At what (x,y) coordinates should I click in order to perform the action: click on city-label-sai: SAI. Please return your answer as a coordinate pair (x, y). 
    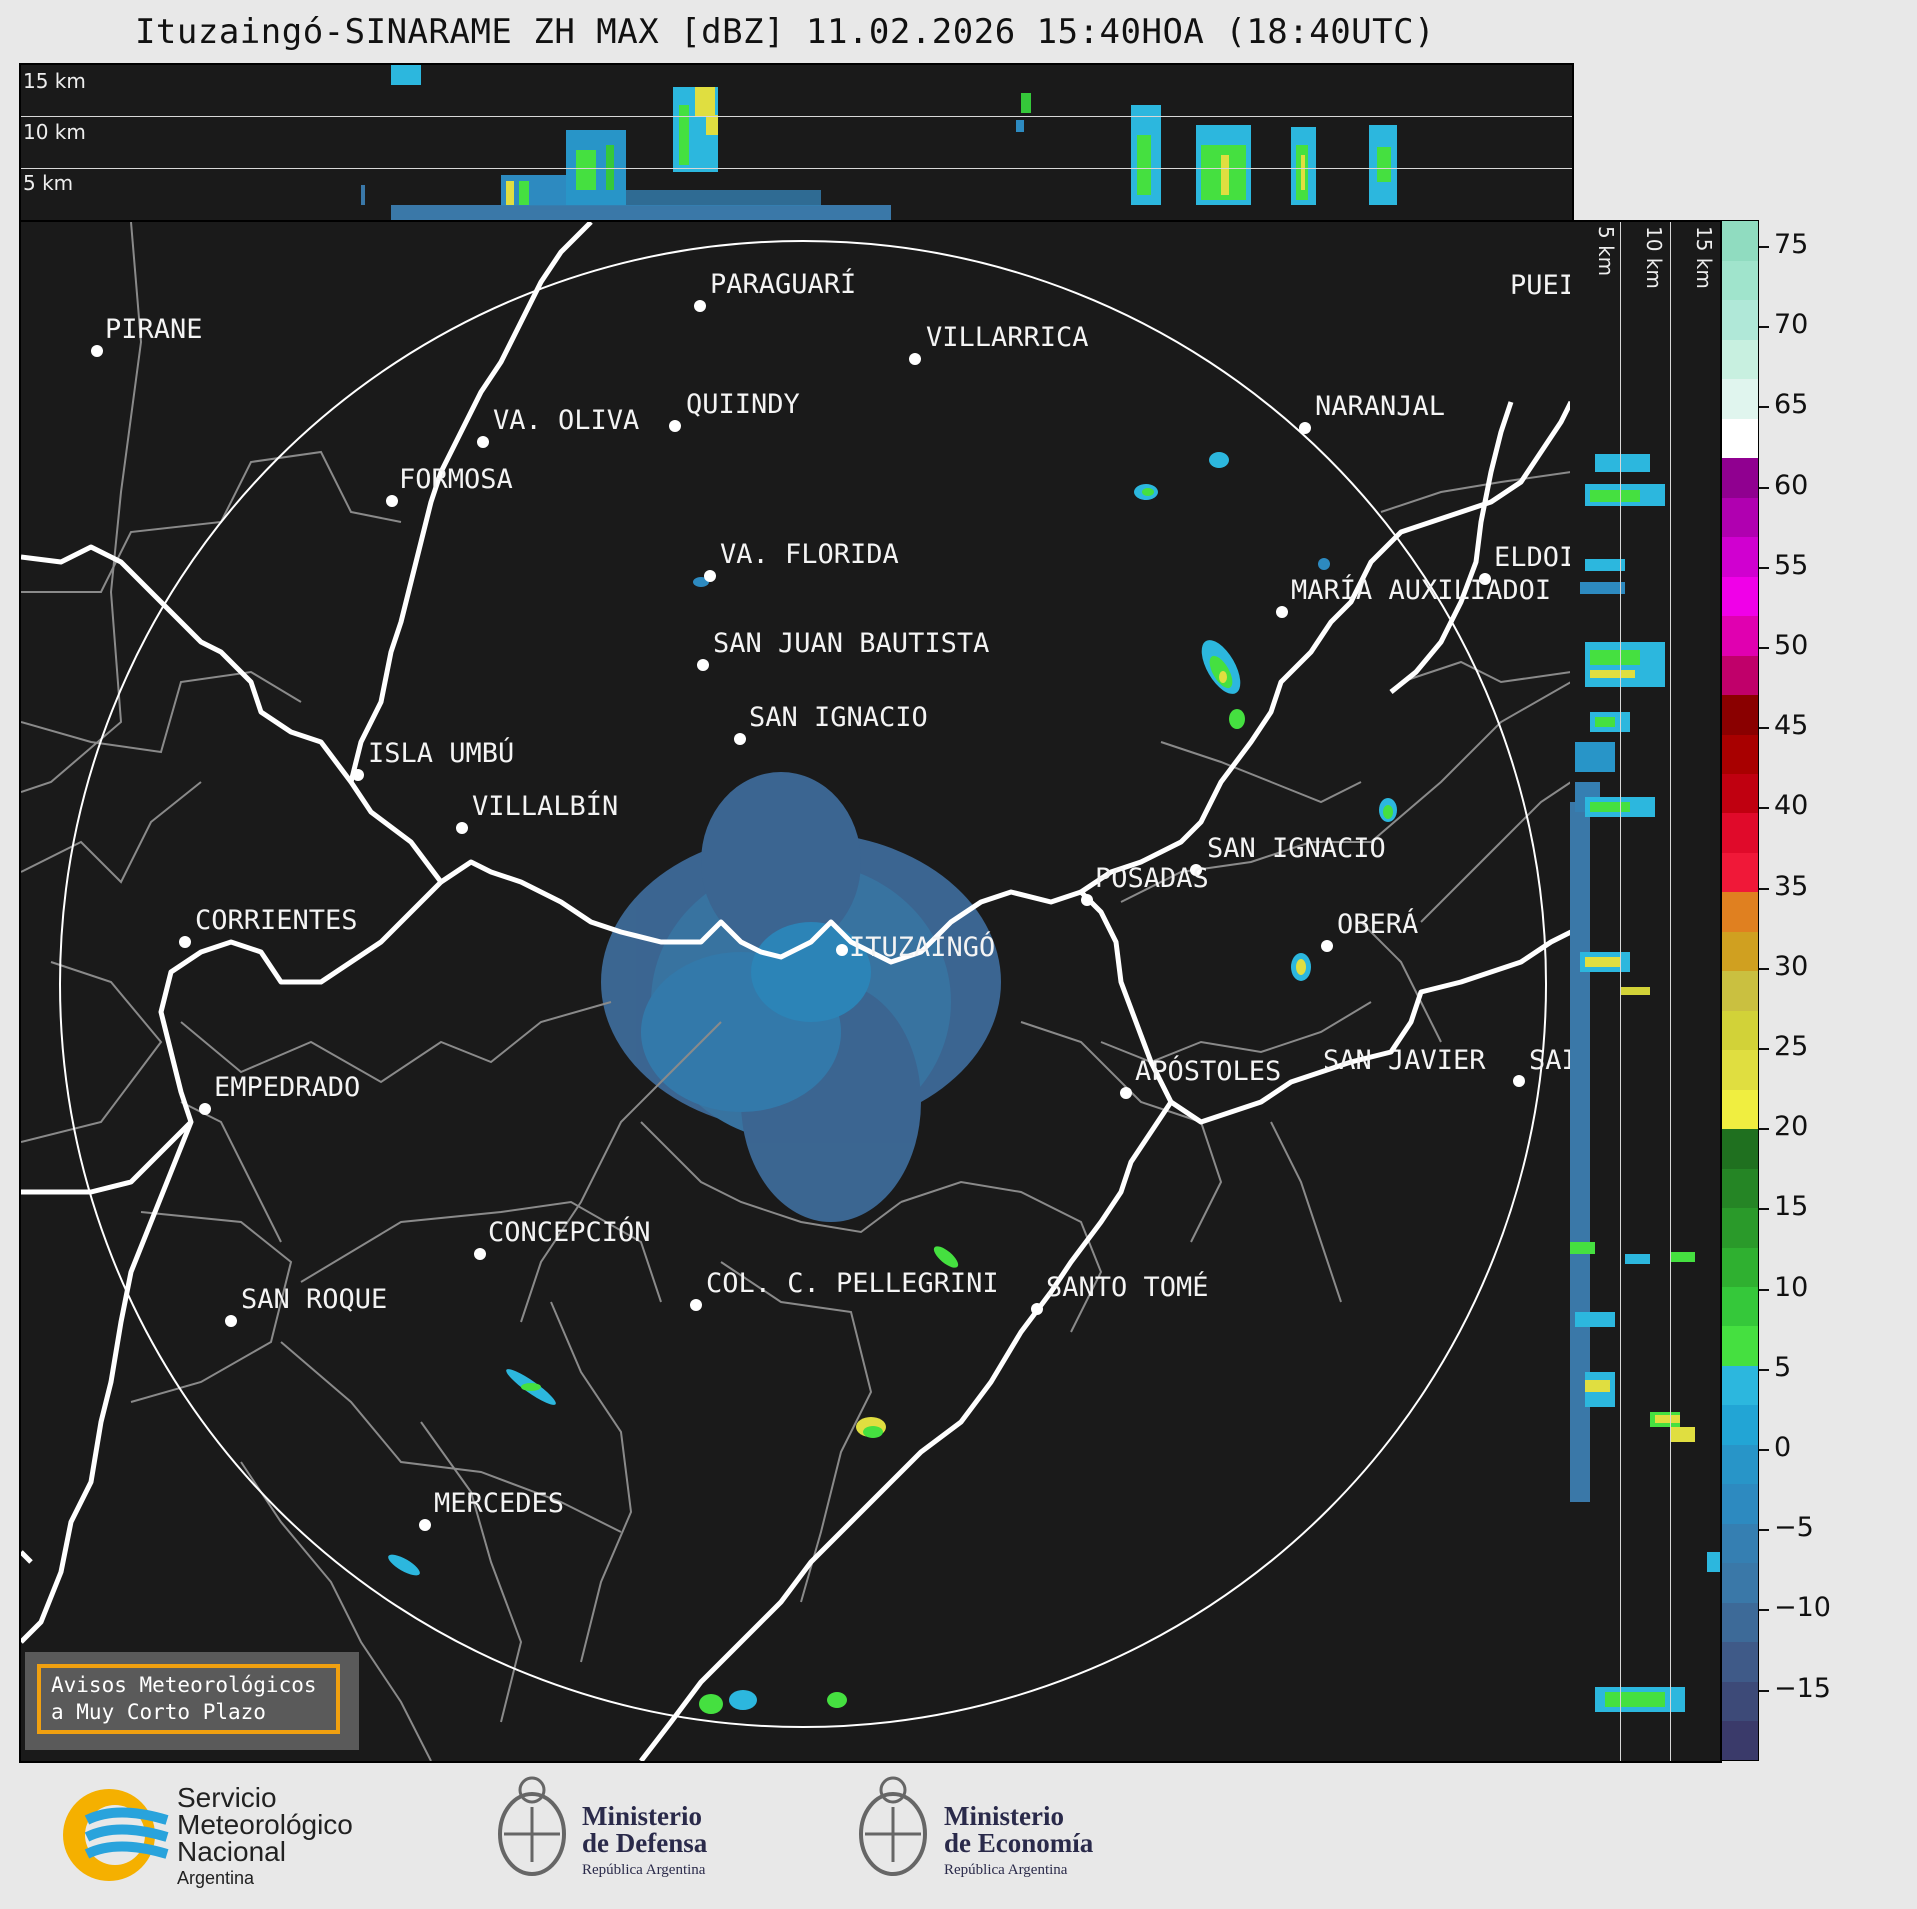
    Looking at the image, I should click on (1551, 1060).